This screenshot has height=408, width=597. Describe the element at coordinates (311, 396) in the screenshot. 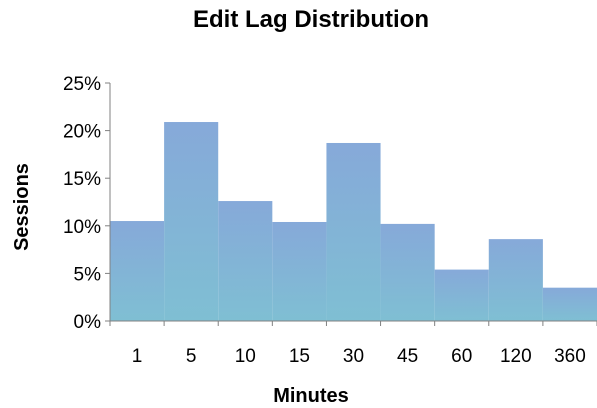

I see `x-axis-title: Minutes` at that location.